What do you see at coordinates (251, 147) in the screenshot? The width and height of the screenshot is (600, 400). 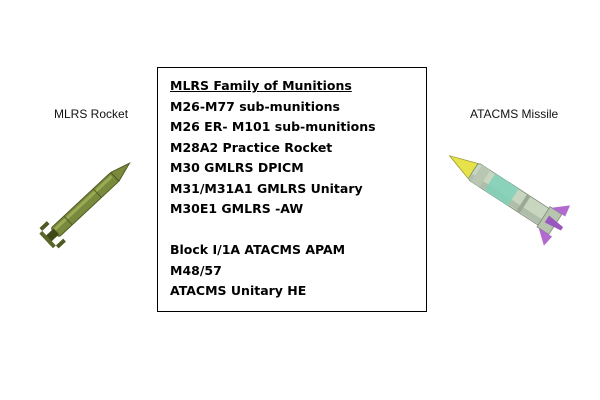 I see `list-item: M28A2 Practice Rocket` at bounding box center [251, 147].